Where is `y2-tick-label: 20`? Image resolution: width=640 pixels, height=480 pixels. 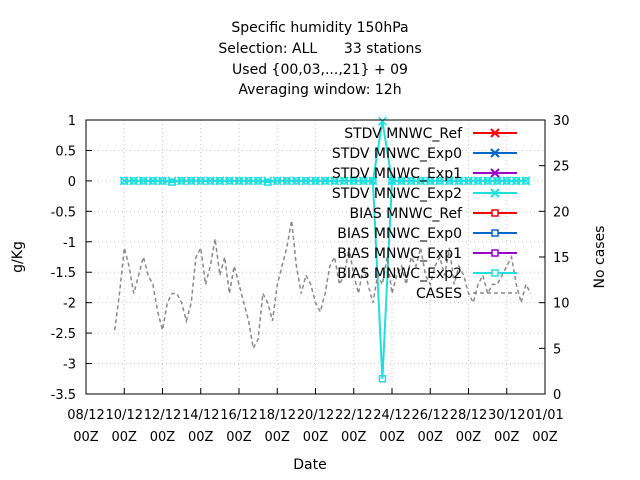 y2-tick-label: 20 is located at coordinates (561, 212).